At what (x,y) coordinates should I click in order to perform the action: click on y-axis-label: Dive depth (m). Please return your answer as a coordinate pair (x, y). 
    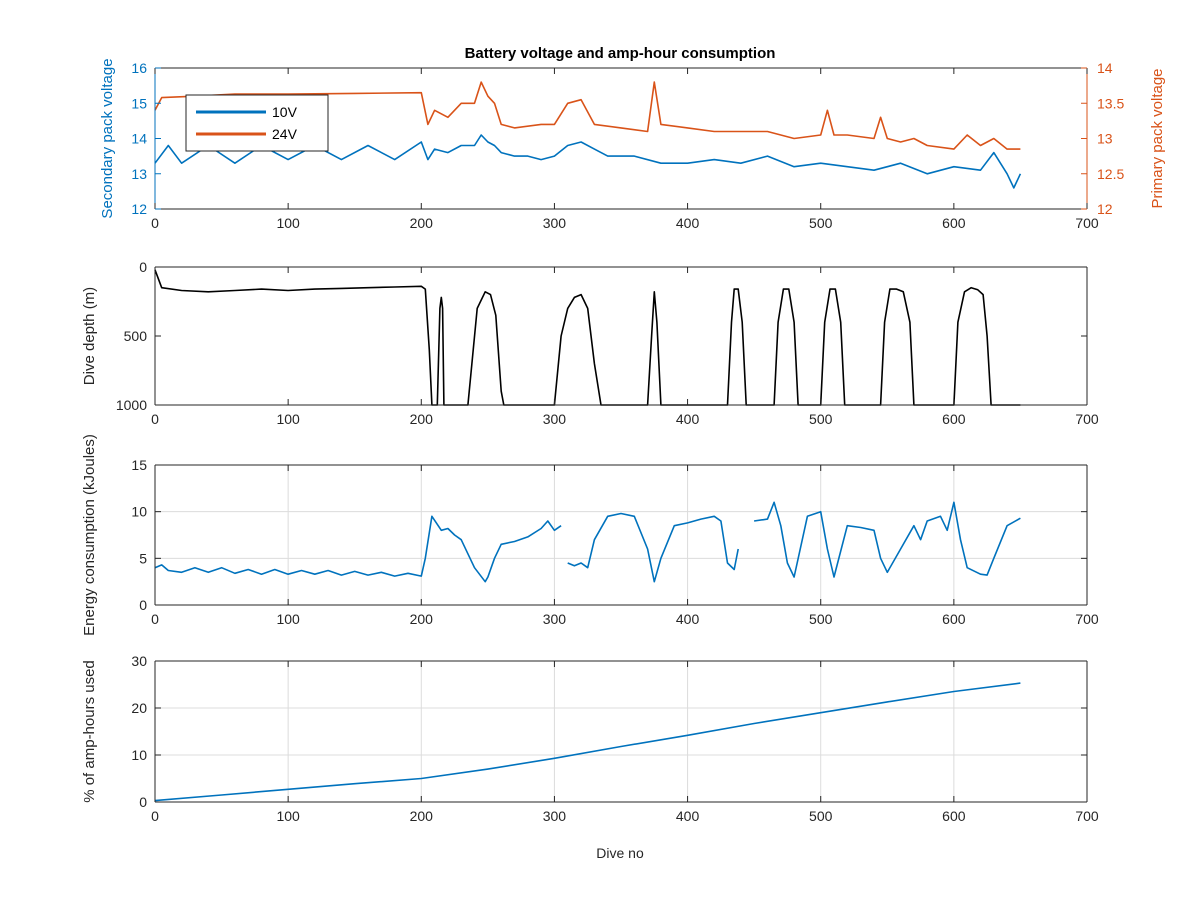
    Looking at the image, I should click on (89, 336).